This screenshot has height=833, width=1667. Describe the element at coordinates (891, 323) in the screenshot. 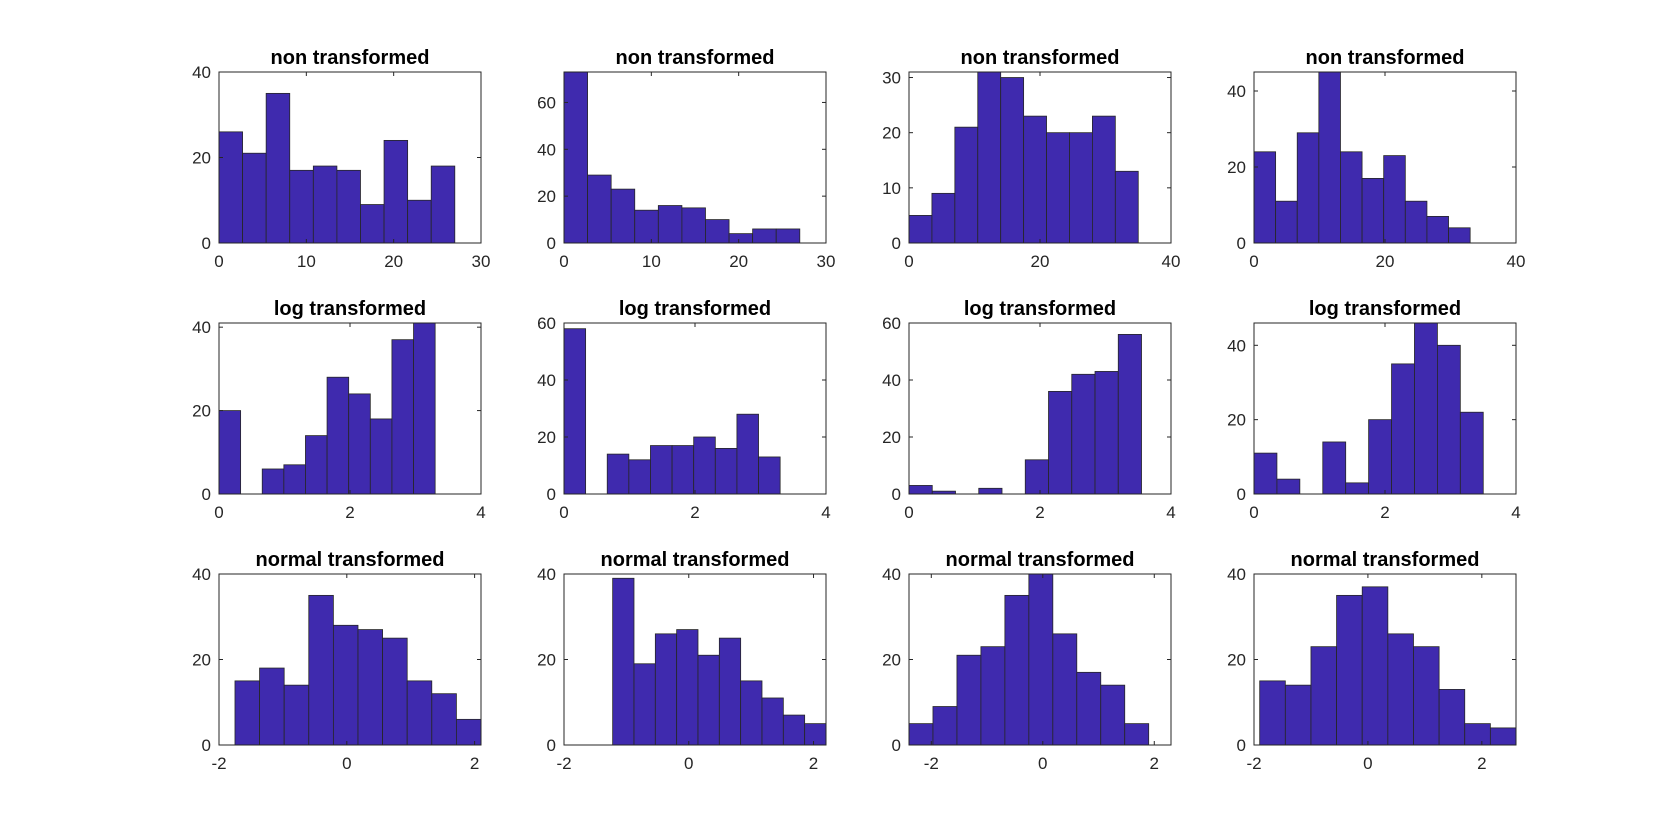

I see `y-tick-label: 60` at that location.